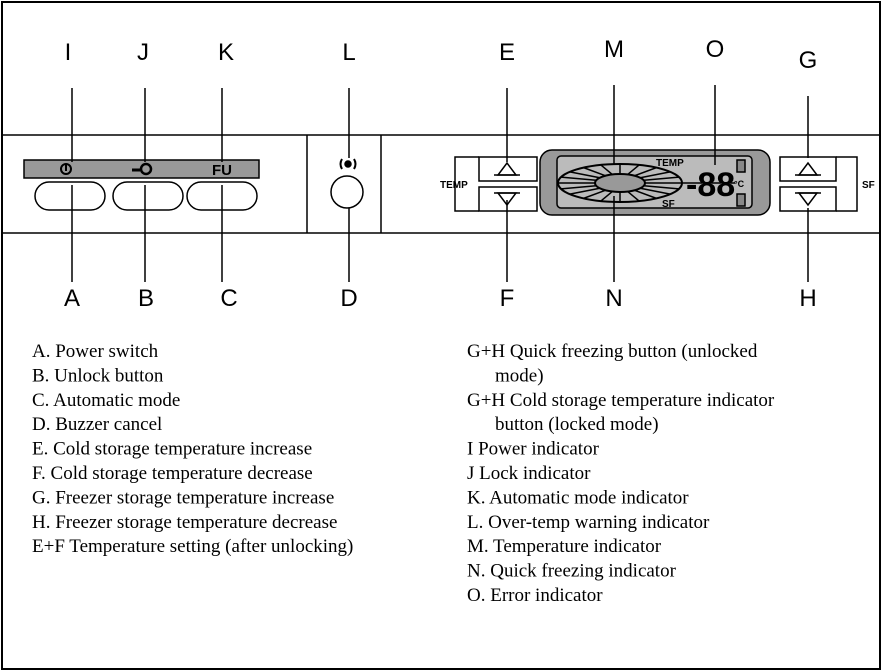  Describe the element at coordinates (710, 185) in the screenshot. I see `display-digits: -88` at that location.